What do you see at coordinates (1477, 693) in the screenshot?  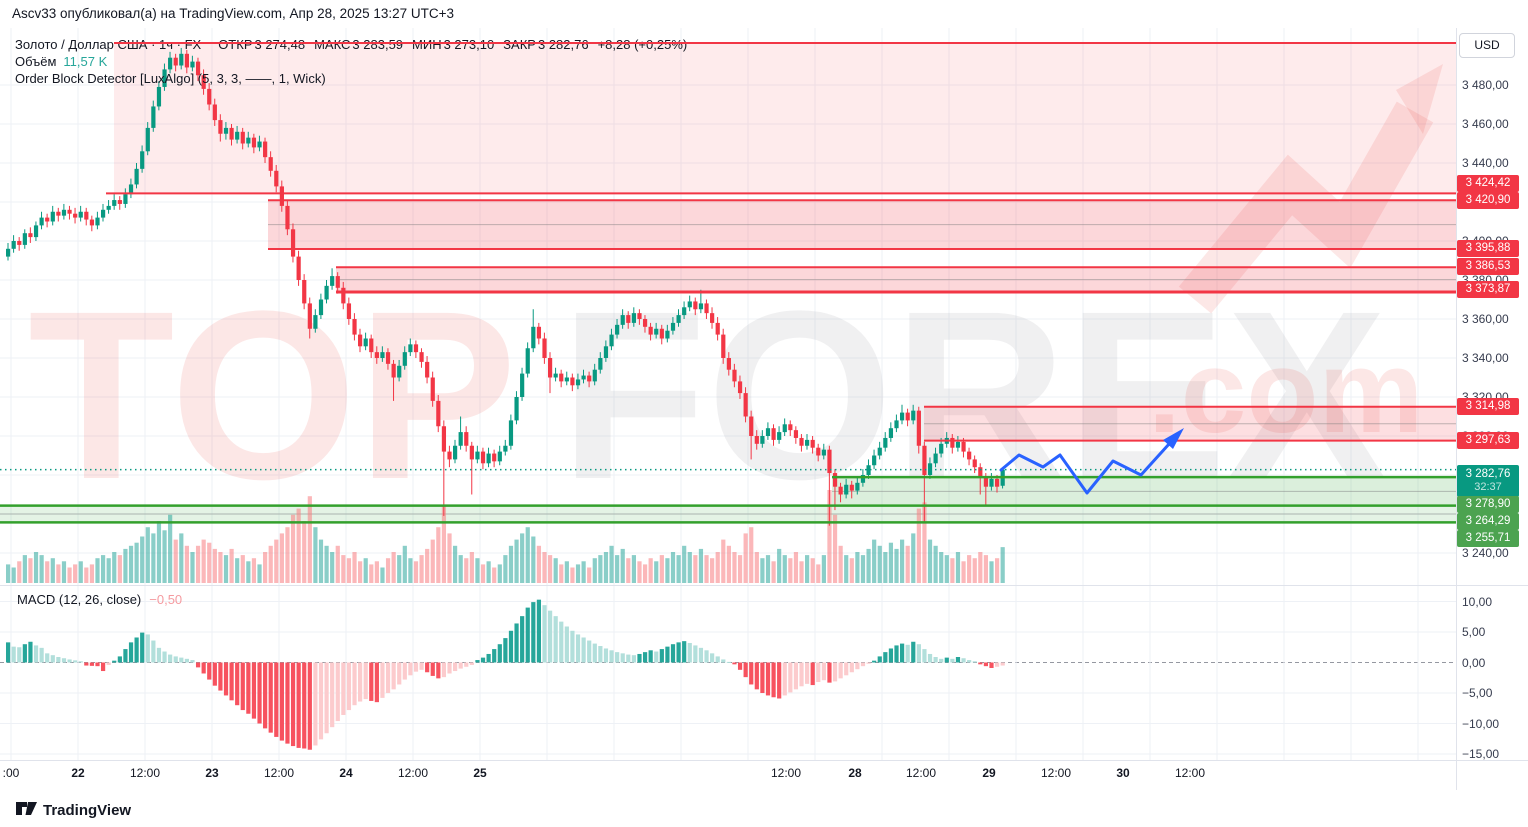 I see `macd-tick: −5,00` at bounding box center [1477, 693].